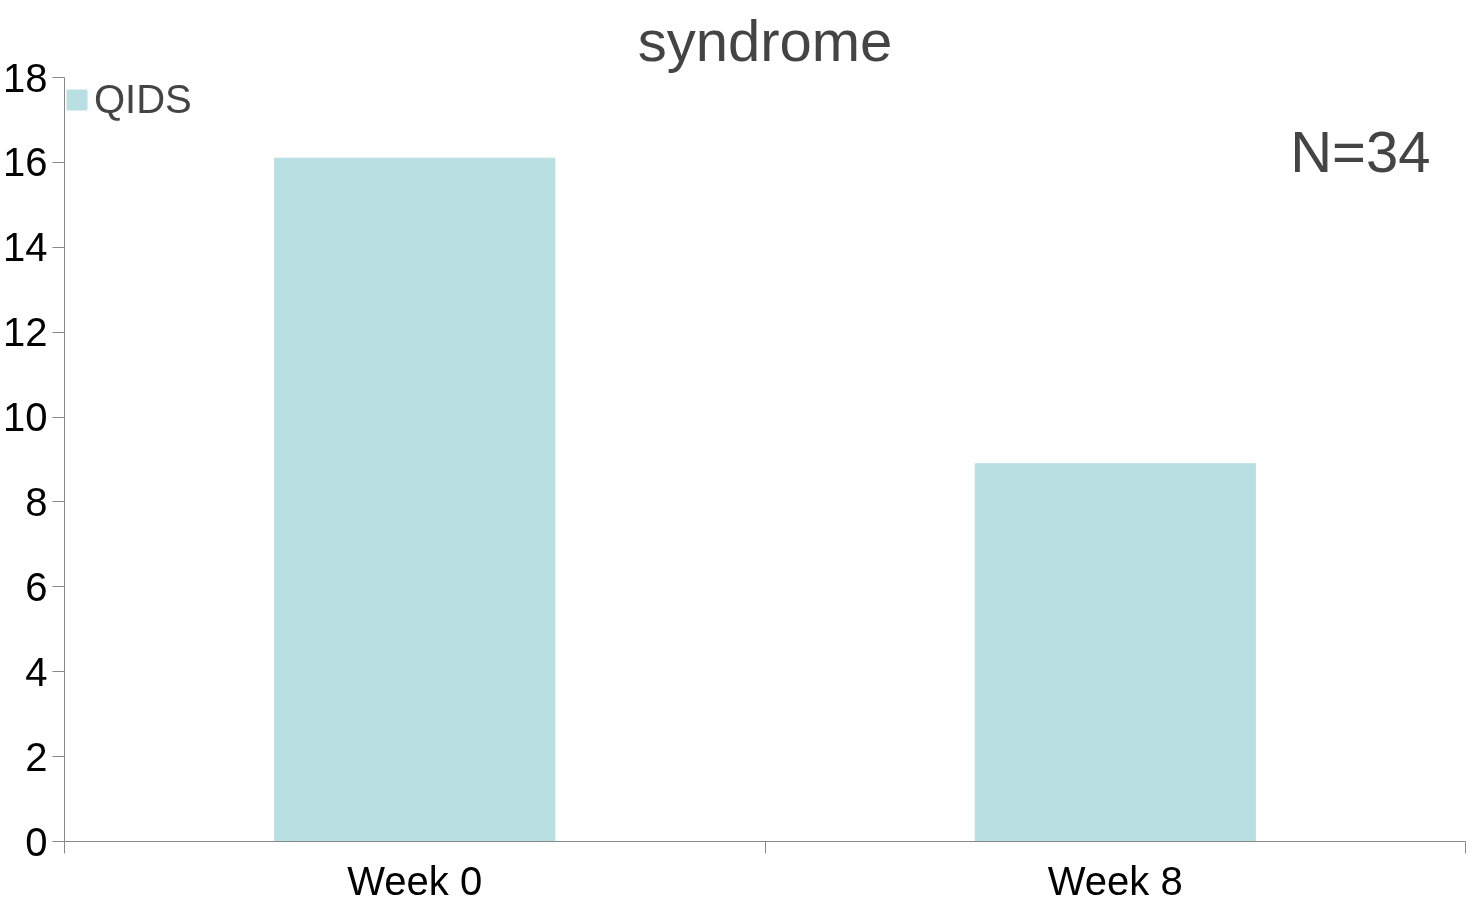 The width and height of the screenshot is (1481, 916). What do you see at coordinates (415, 880) in the screenshot?
I see `x-tick-label: Week 0` at bounding box center [415, 880].